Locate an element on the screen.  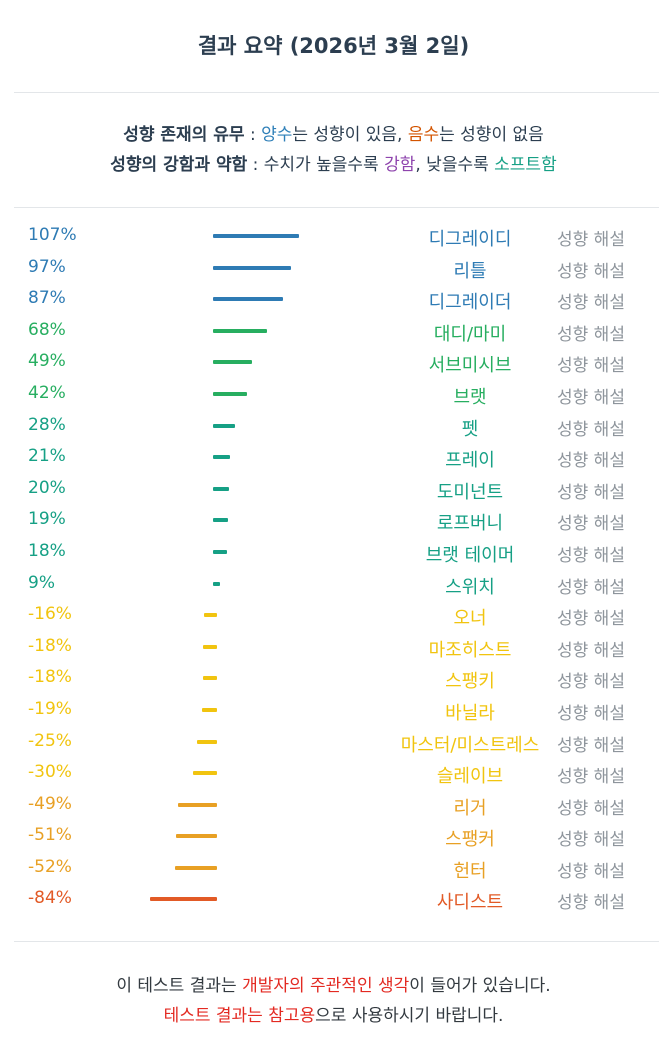
legend-positive: 양수 is located at coordinates (277, 135).